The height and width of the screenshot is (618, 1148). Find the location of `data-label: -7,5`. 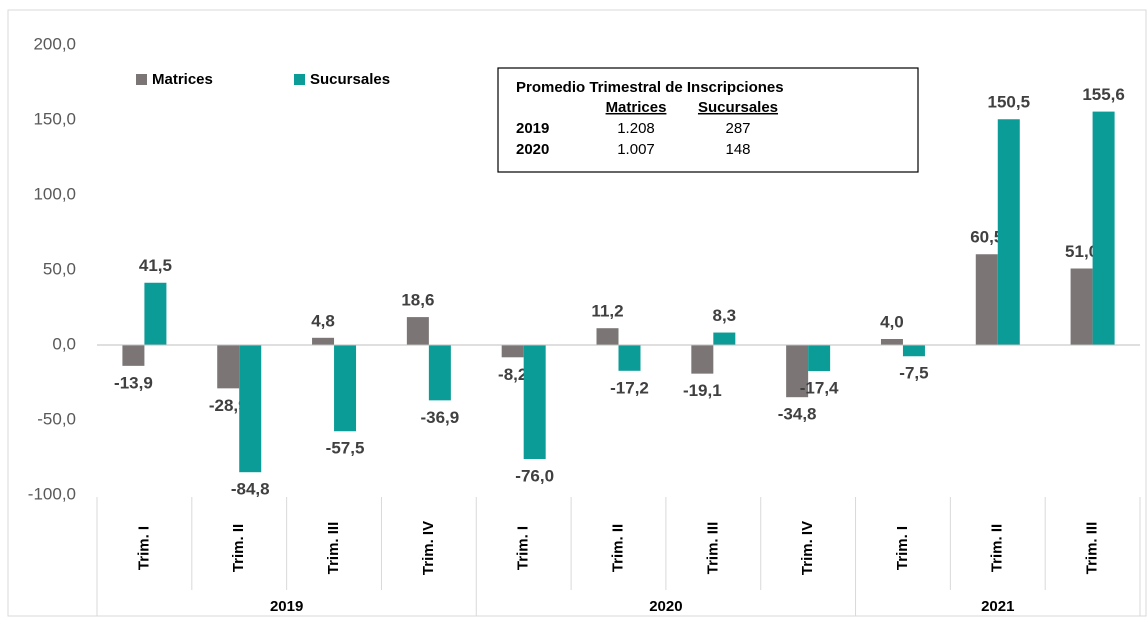

data-label: -7,5 is located at coordinates (913, 373).